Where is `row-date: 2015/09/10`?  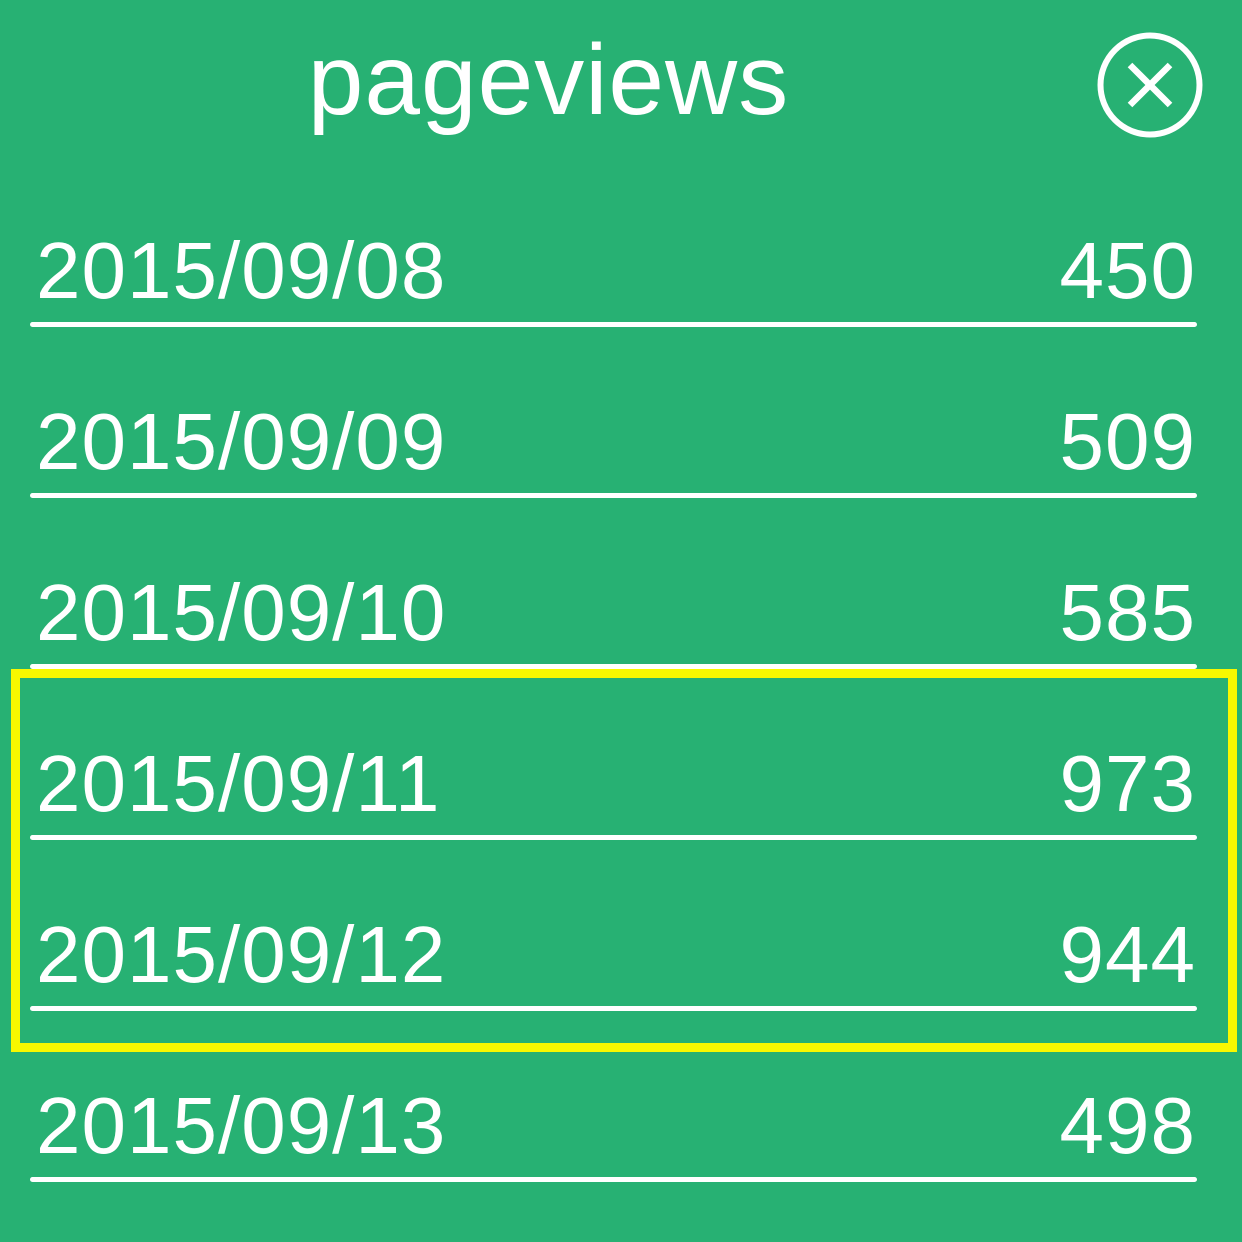
row-date: 2015/09/10 is located at coordinates (241, 612).